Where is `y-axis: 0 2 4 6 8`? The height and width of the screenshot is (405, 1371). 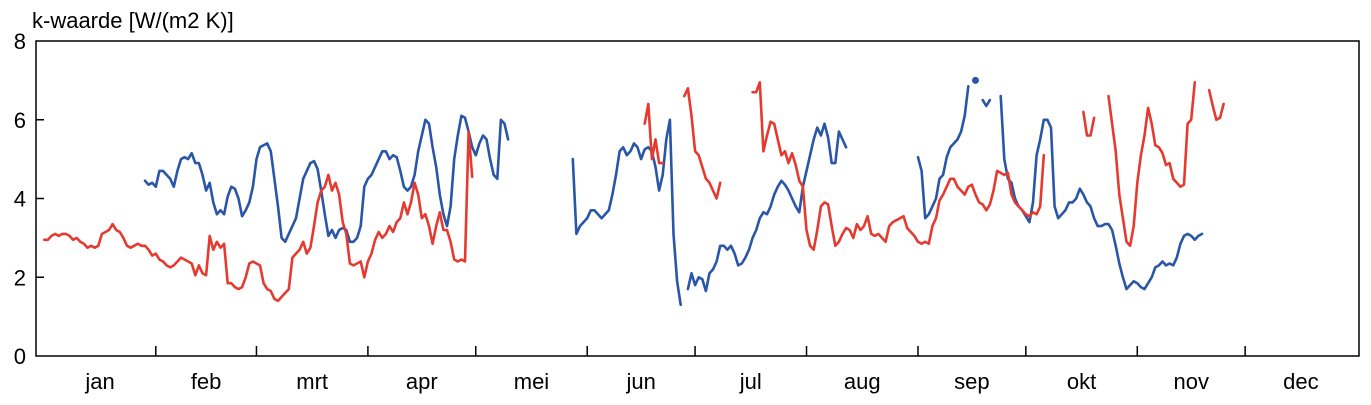
y-axis: 0 2 4 6 8 is located at coordinates (29, 199).